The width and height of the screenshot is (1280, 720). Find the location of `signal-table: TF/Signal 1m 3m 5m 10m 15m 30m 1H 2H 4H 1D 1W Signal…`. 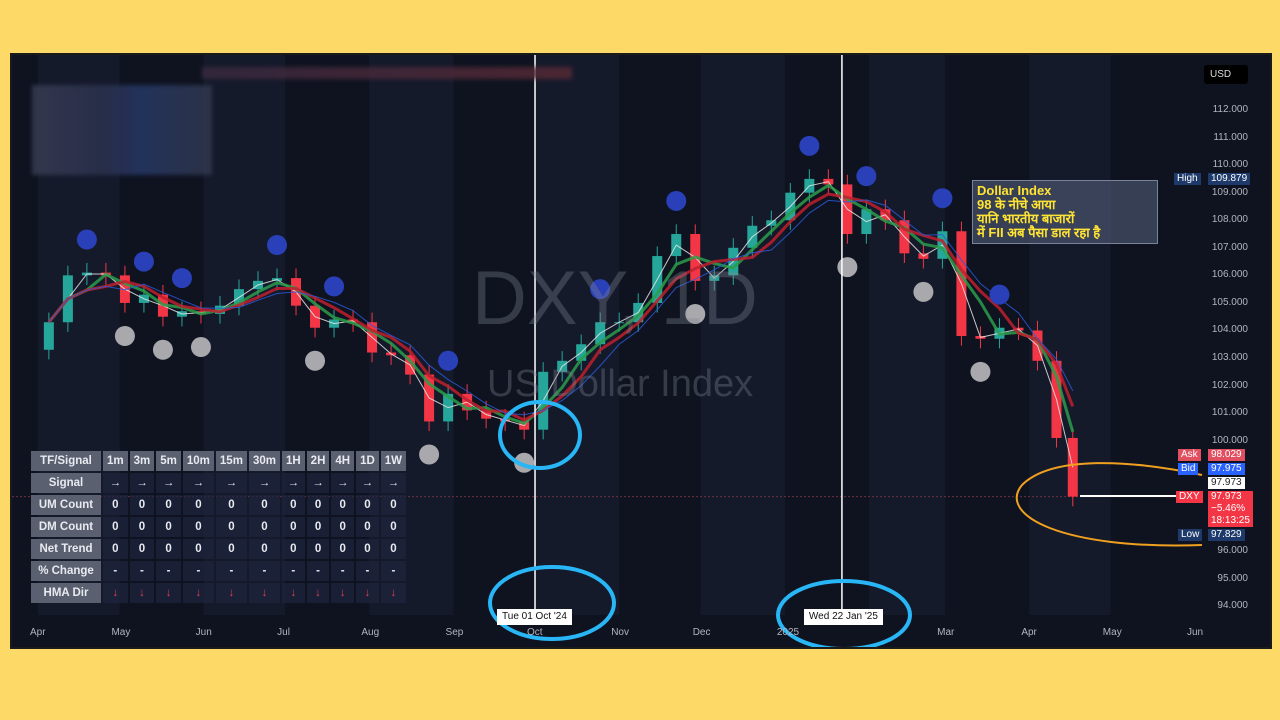

signal-table: TF/Signal 1m 3m 5m 10m 15m 30m 1H 2H 4H 1D 1W Signal… is located at coordinates (218, 527).